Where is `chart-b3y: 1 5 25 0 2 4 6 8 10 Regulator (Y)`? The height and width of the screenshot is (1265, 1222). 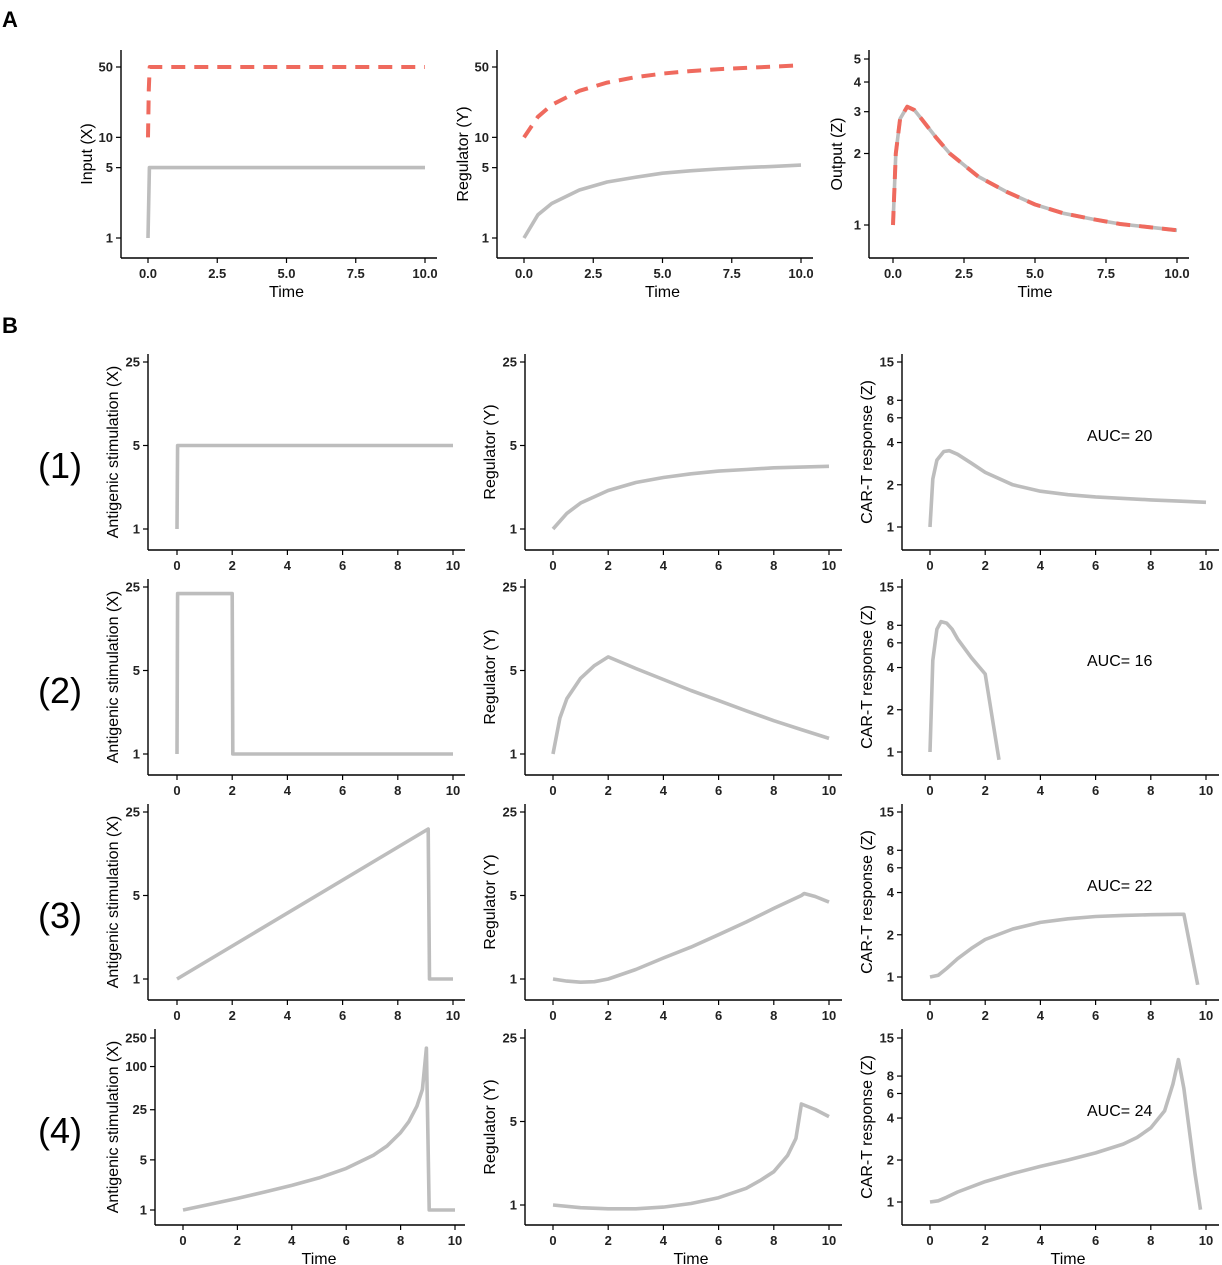 chart-b3y: 1 5 25 0 2 4 6 8 10 Regulator (Y) is located at coordinates (662, 913).